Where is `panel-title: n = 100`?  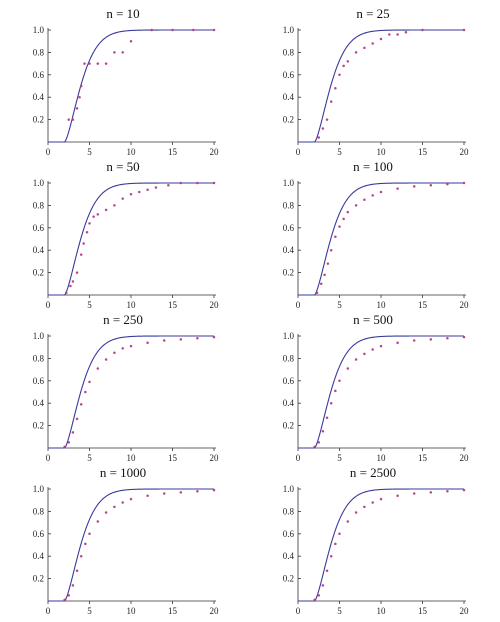
panel-title: n = 100 is located at coordinates (373, 166).